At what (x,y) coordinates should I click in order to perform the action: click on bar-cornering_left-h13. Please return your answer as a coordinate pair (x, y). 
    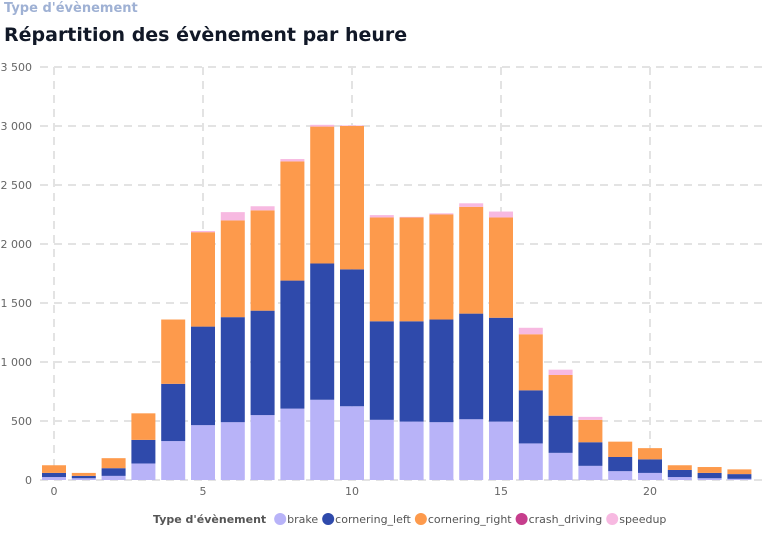
    Looking at the image, I should click on (441, 371).